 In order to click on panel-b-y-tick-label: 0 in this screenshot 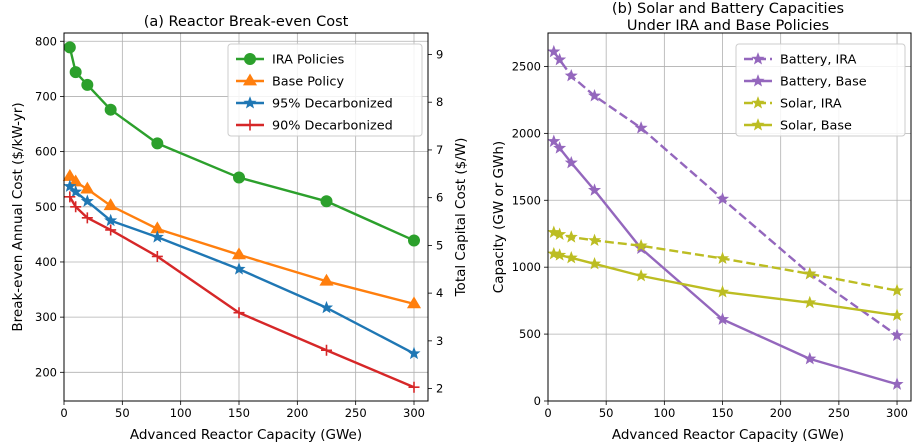, I will do `click(537, 401)`.